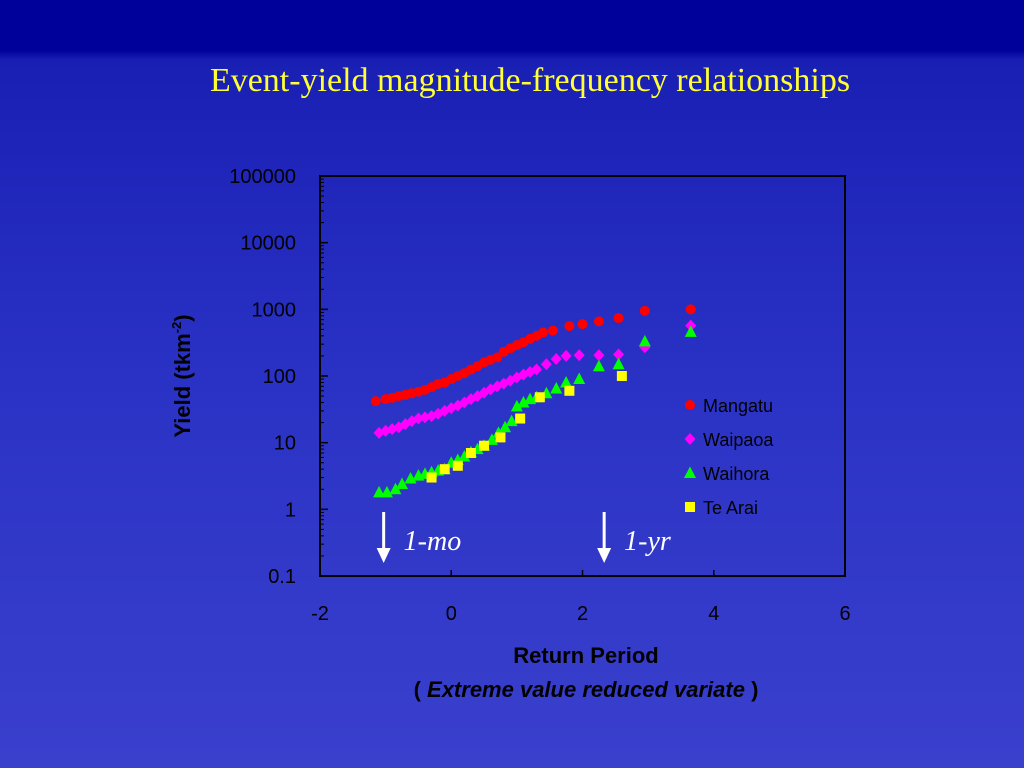 Image resolution: width=1024 pixels, height=768 pixels. Describe the element at coordinates (604, 555) in the screenshot. I see `1-yr-arrow-head` at that location.